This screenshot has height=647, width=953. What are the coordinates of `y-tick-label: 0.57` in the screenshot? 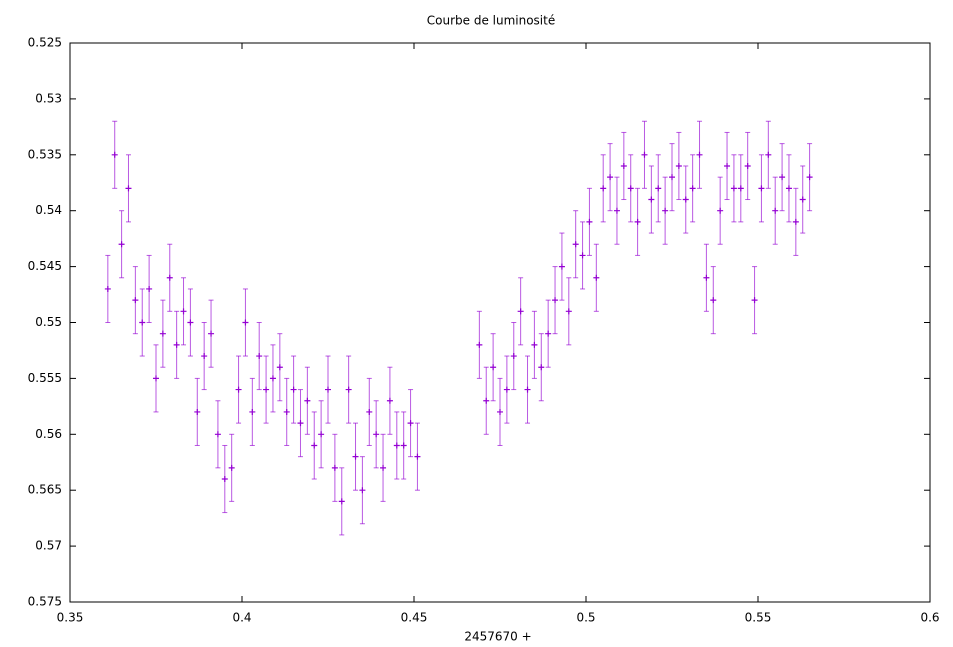 It's located at (48, 546).